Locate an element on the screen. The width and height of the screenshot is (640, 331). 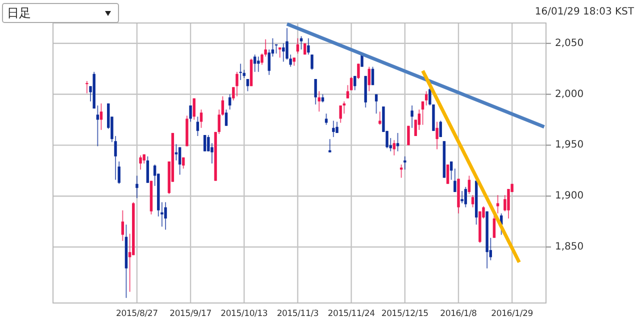
y-tick-label: 1,850 is located at coordinates (569, 247).